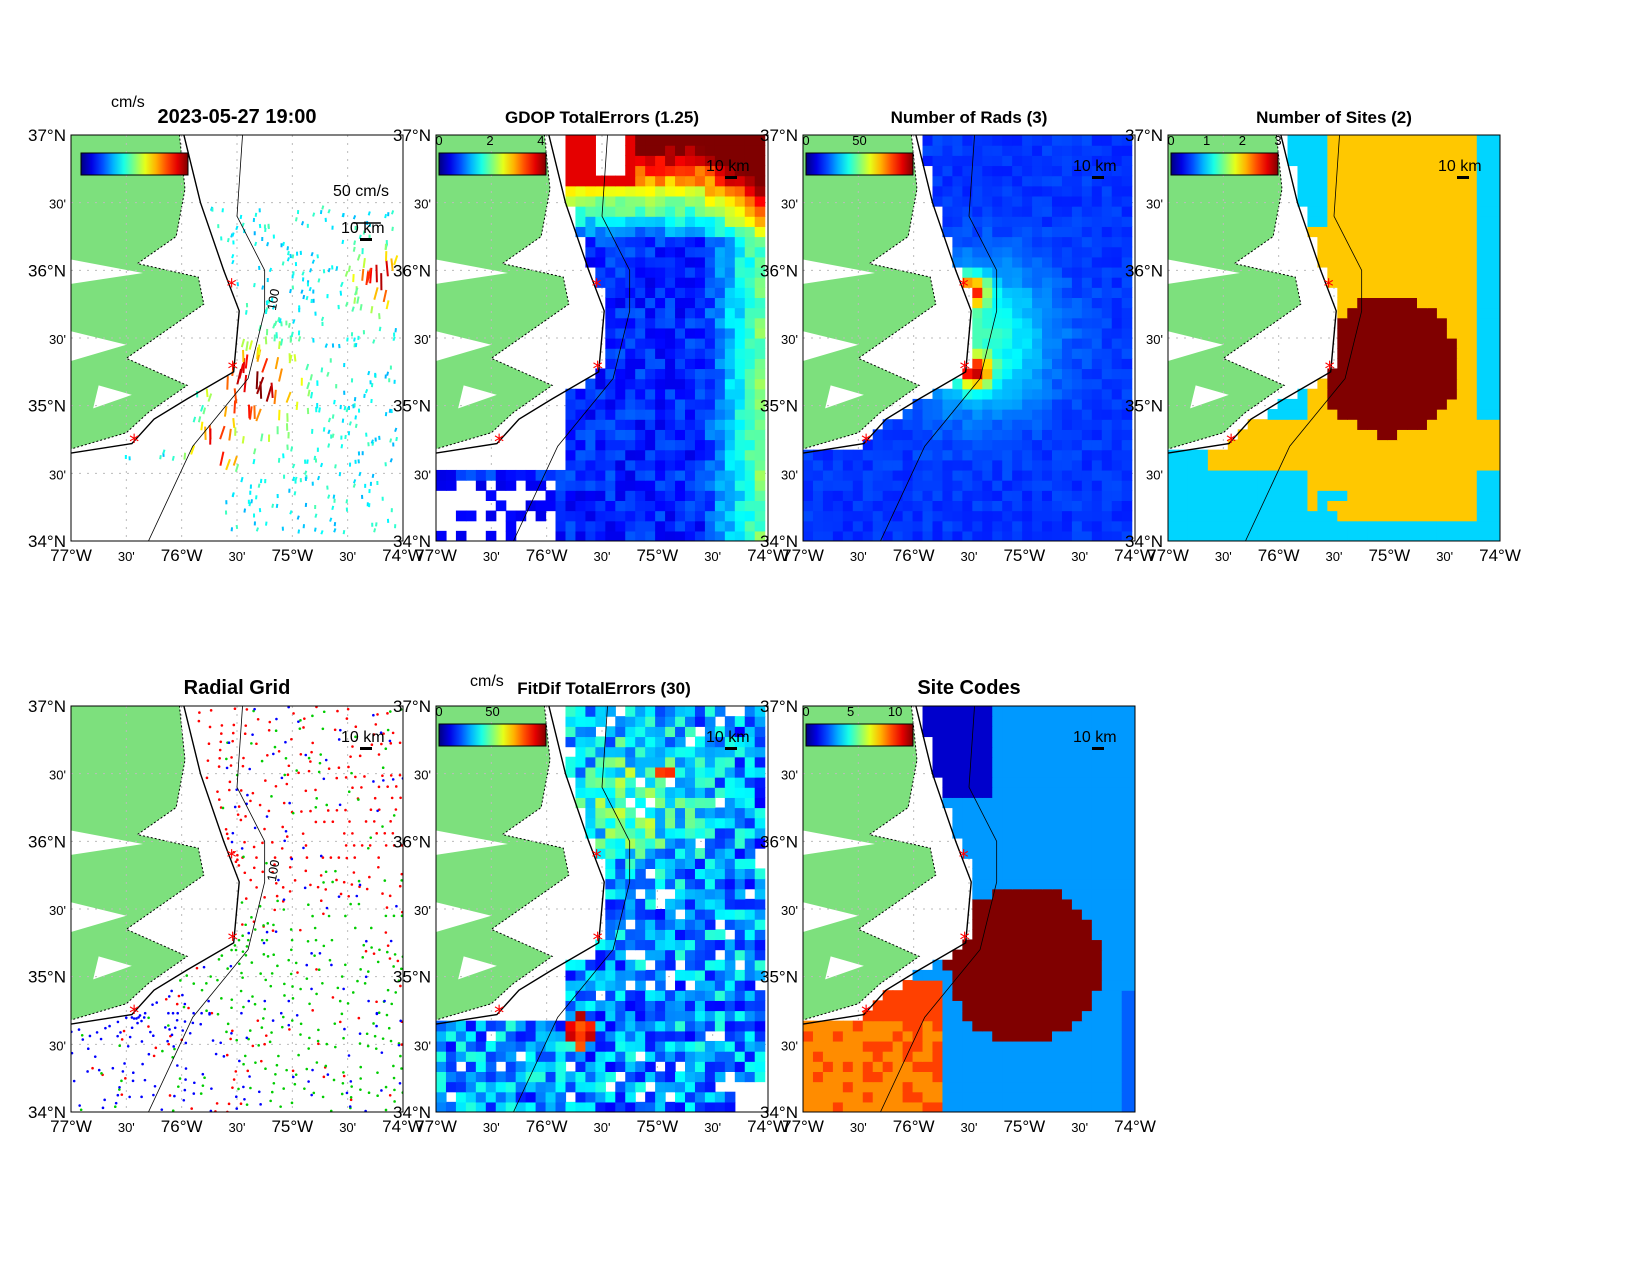 The height and width of the screenshot is (1275, 1650). I want to click on colorbar-tick: 2, so click(489, 140).